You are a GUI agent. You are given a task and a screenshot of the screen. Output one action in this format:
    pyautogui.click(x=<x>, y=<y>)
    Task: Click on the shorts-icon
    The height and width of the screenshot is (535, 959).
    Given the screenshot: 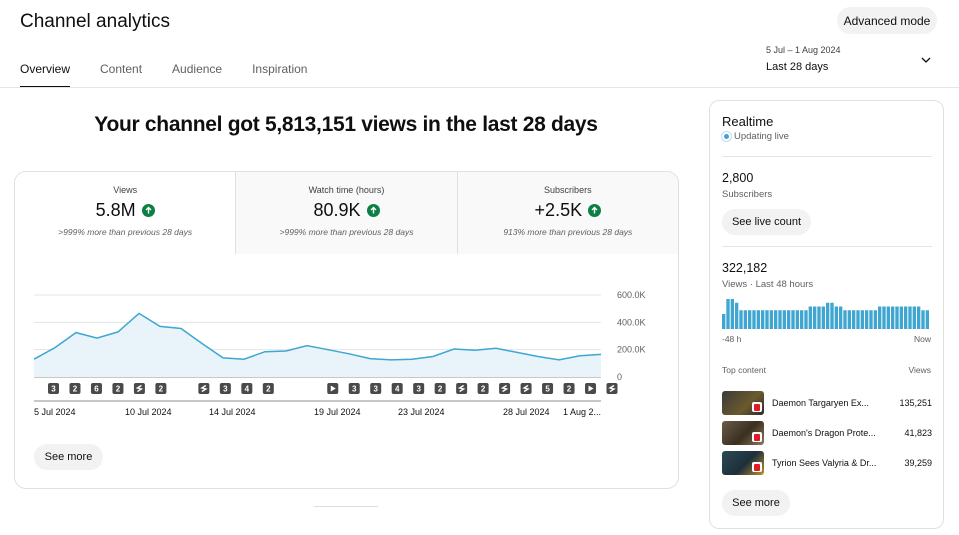 What is the action you would take?
    pyautogui.click(x=526, y=388)
    